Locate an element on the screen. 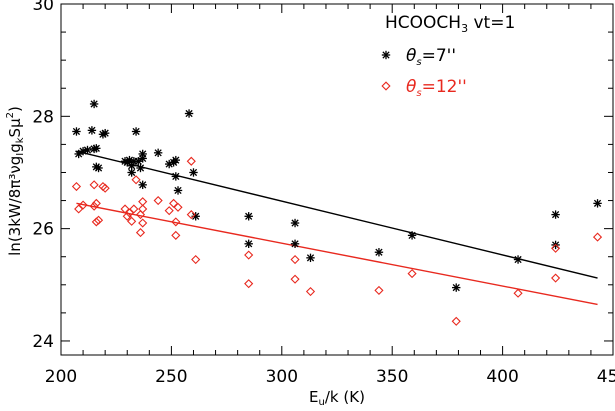 Image resolution: width=615 pixels, height=411 pixels. legend-label-series-1: θs=12'' is located at coordinates (436, 88).